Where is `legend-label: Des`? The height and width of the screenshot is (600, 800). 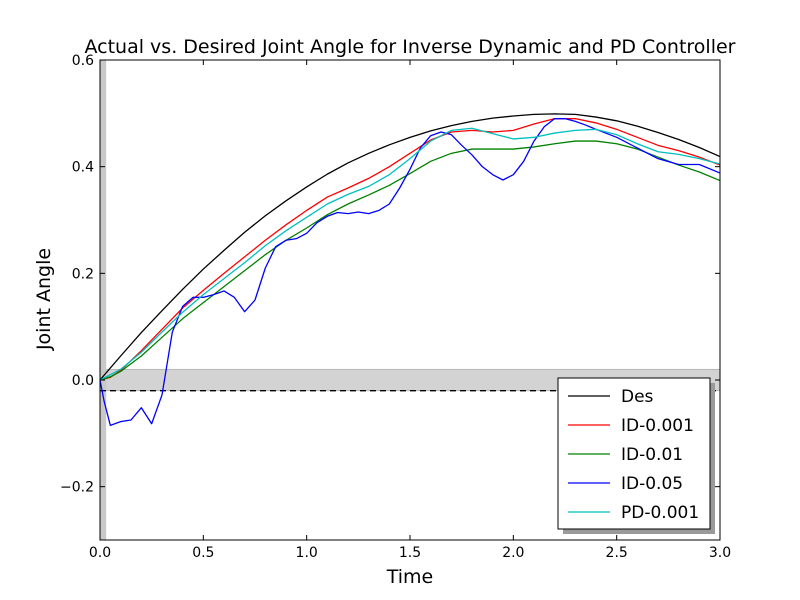 legend-label: Des is located at coordinates (637, 397).